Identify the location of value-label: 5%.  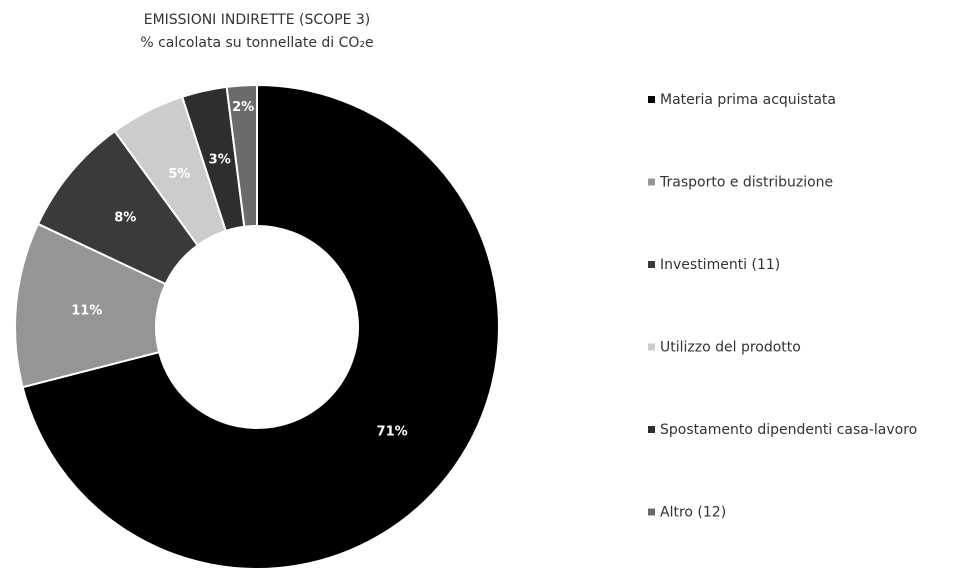
(179, 174).